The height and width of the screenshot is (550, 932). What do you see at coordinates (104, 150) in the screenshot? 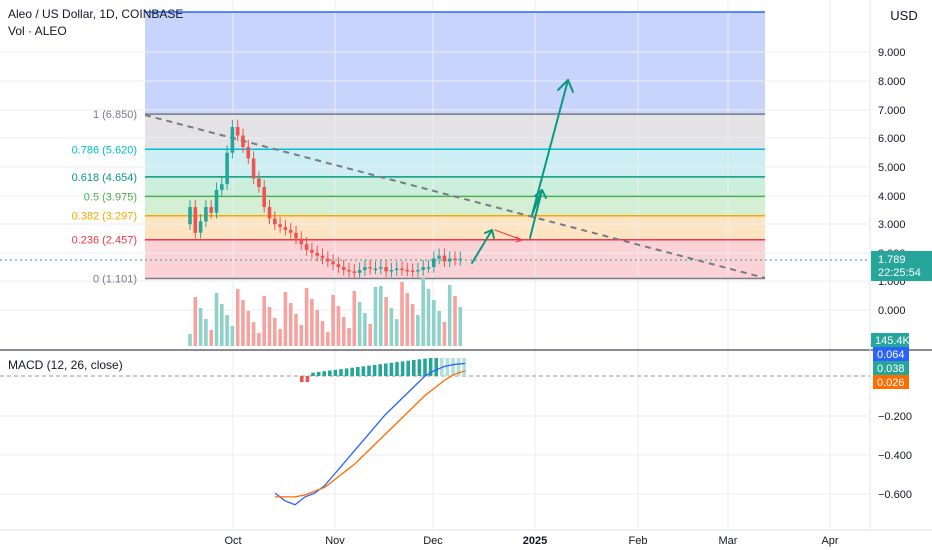
I see `fib-label: 0.786 (5.620)` at bounding box center [104, 150].